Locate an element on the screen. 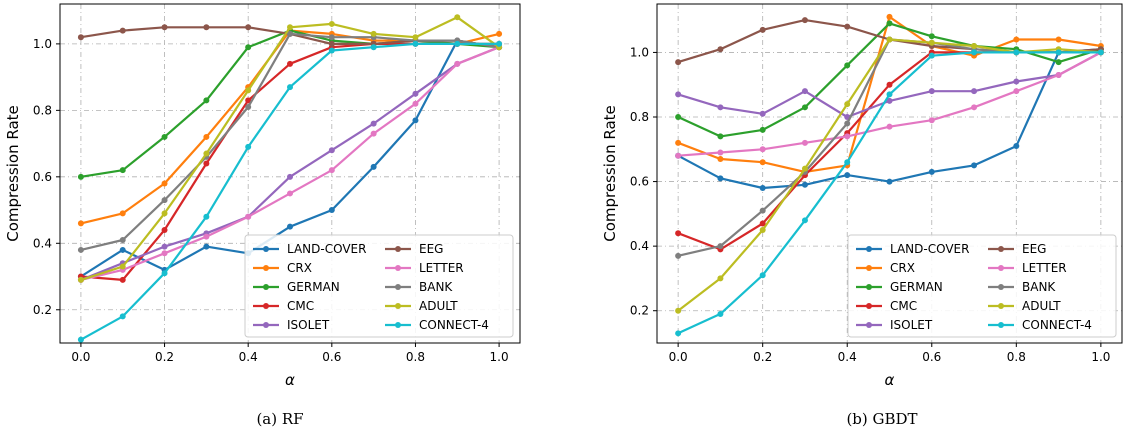 The image size is (1124, 434). x-tick-label: 0.6 is located at coordinates (331, 357).